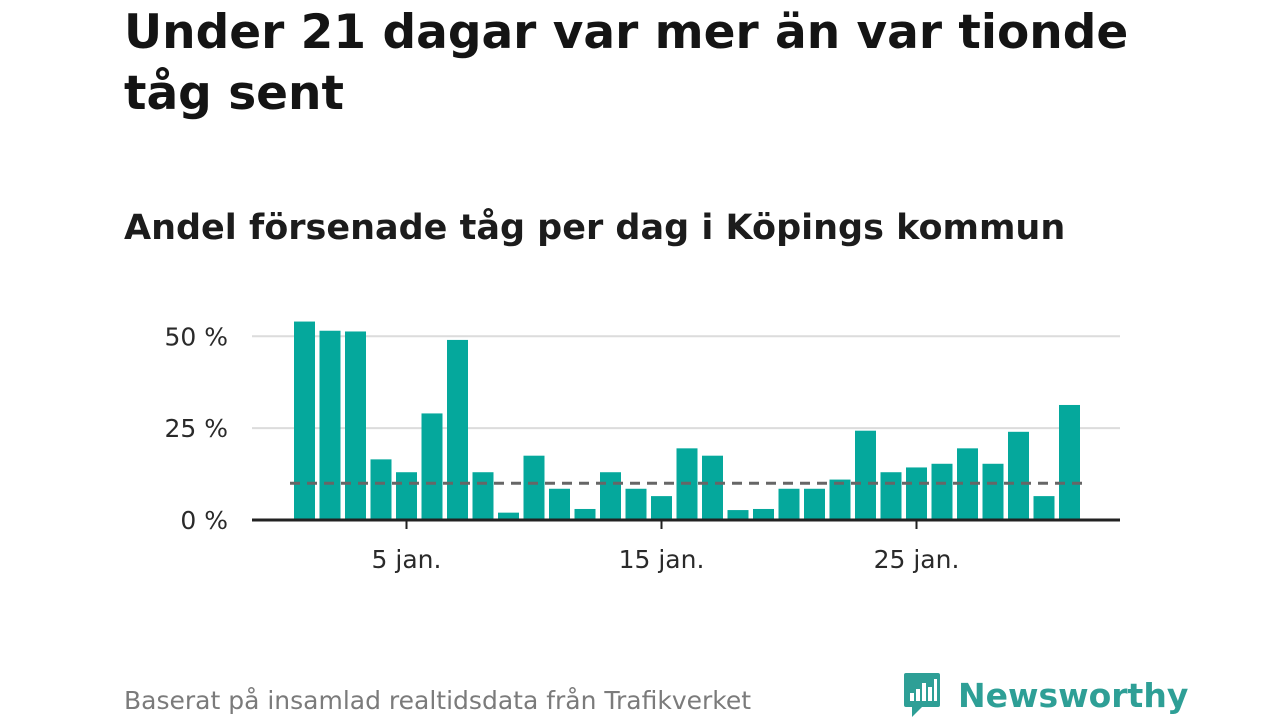  Describe the element at coordinates (1073, 695) in the screenshot. I see `brand-name: Newsworthy` at that location.